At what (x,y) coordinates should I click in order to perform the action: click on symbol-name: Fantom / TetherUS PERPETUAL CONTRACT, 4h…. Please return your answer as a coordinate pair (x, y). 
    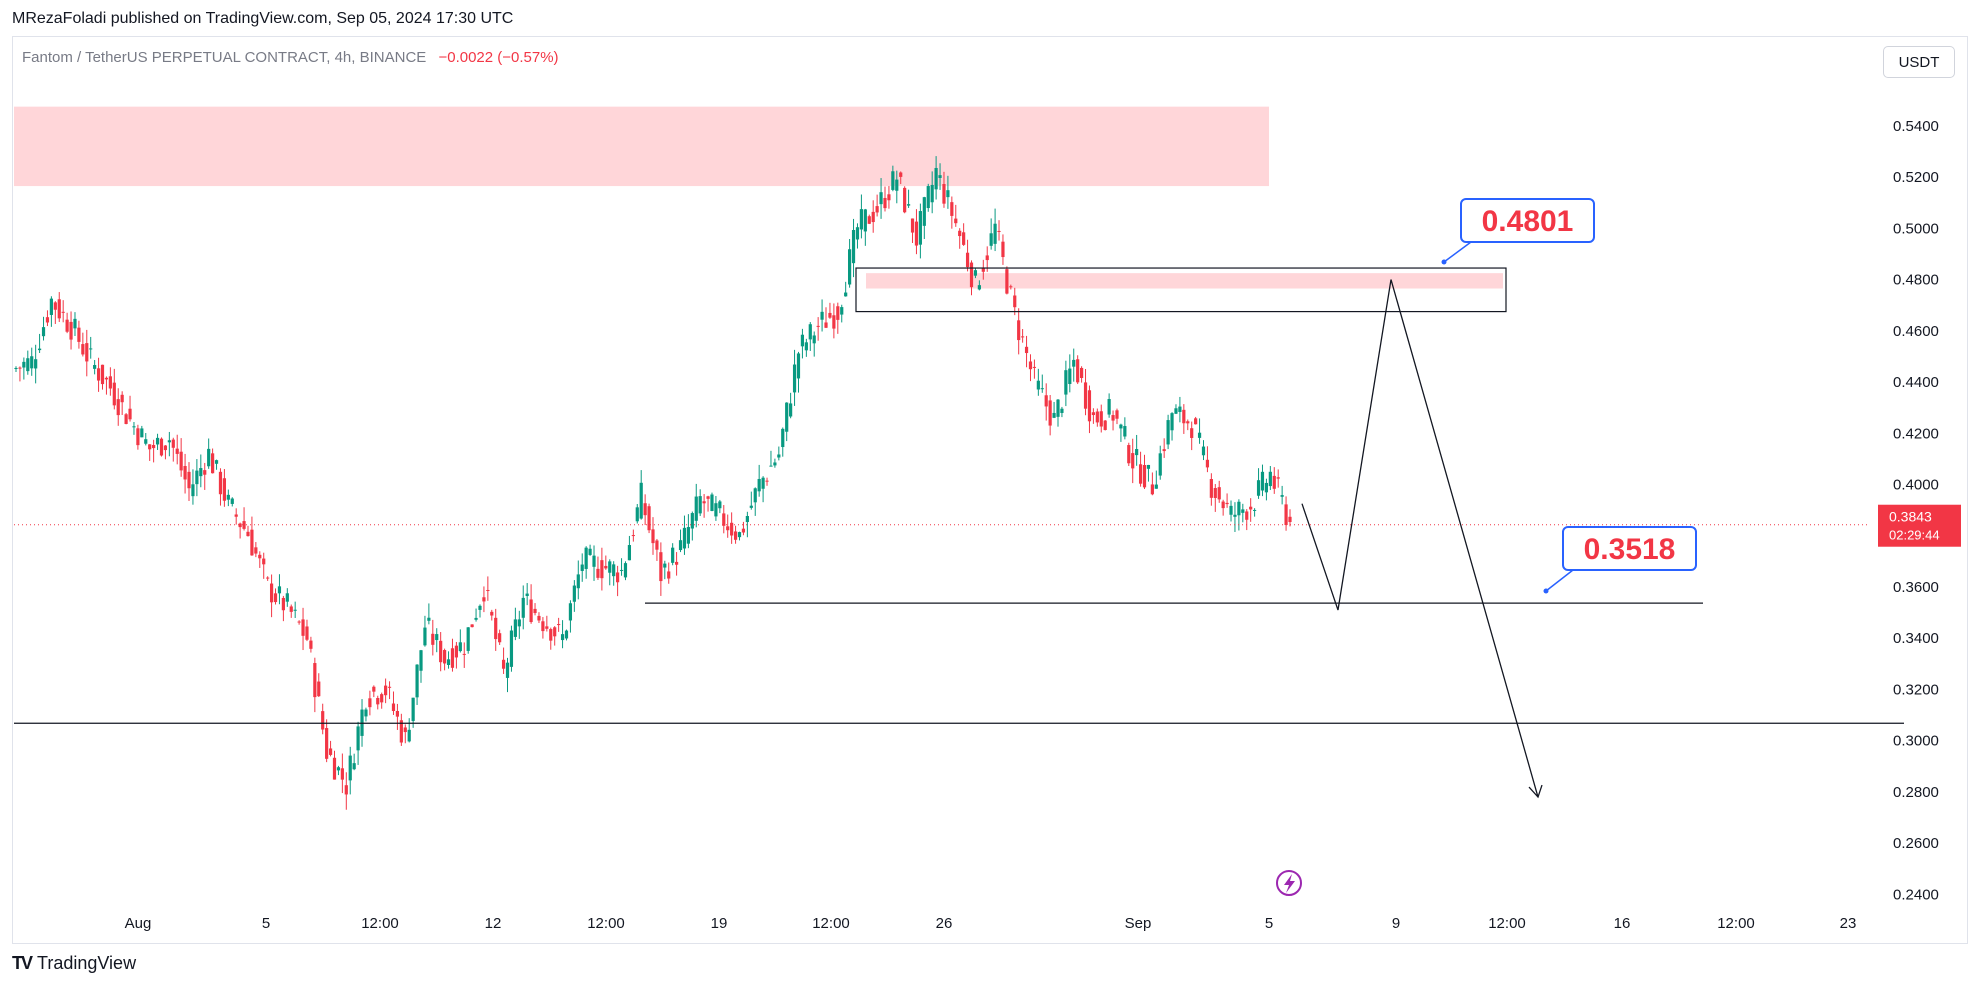
    Looking at the image, I should click on (224, 57).